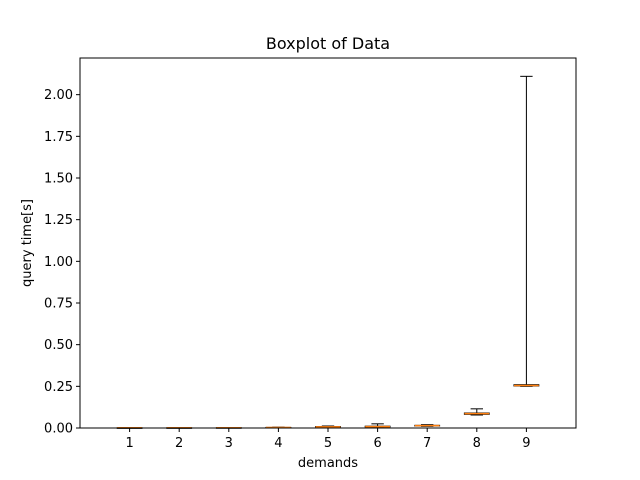 This screenshot has height=480, width=640. I want to click on y-axis-label: query time[s], so click(27, 243).